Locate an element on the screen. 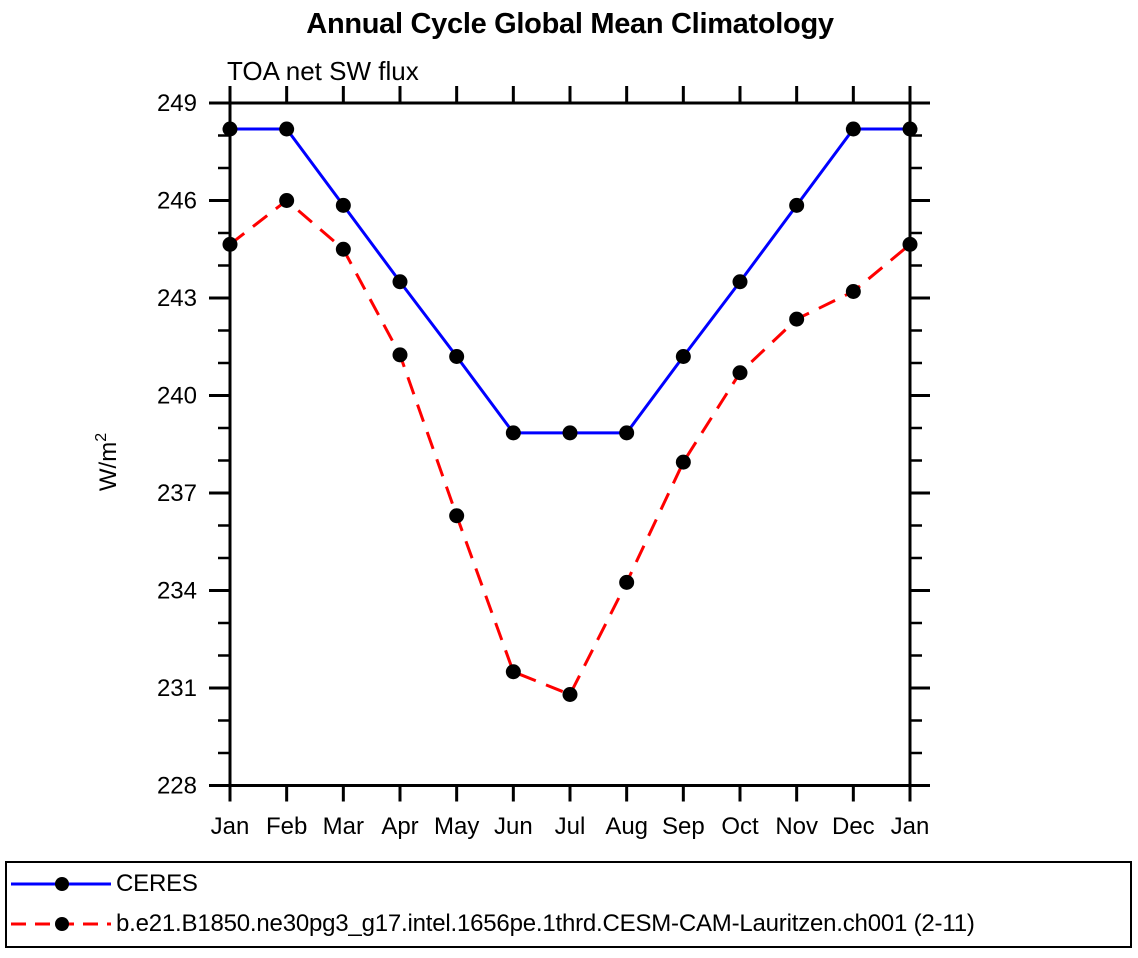  x-tick-label: May is located at coordinates (456, 826).